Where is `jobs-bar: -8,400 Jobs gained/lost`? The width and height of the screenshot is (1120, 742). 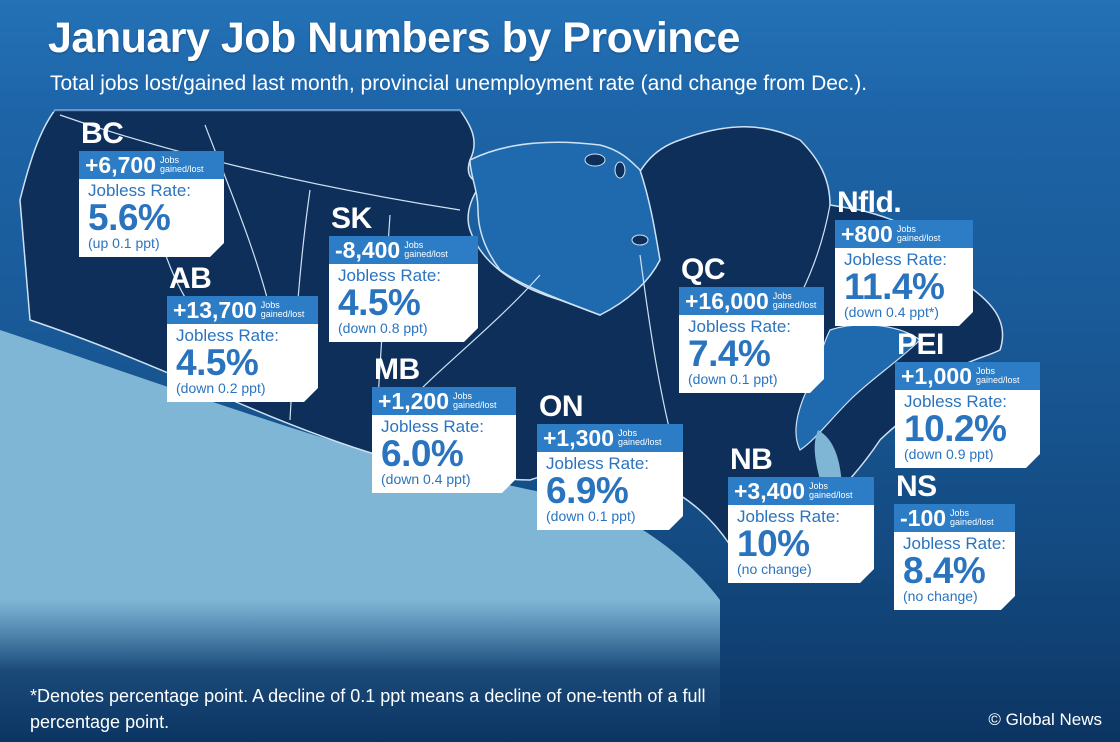
jobs-bar: -8,400 Jobs gained/lost is located at coordinates (403, 250).